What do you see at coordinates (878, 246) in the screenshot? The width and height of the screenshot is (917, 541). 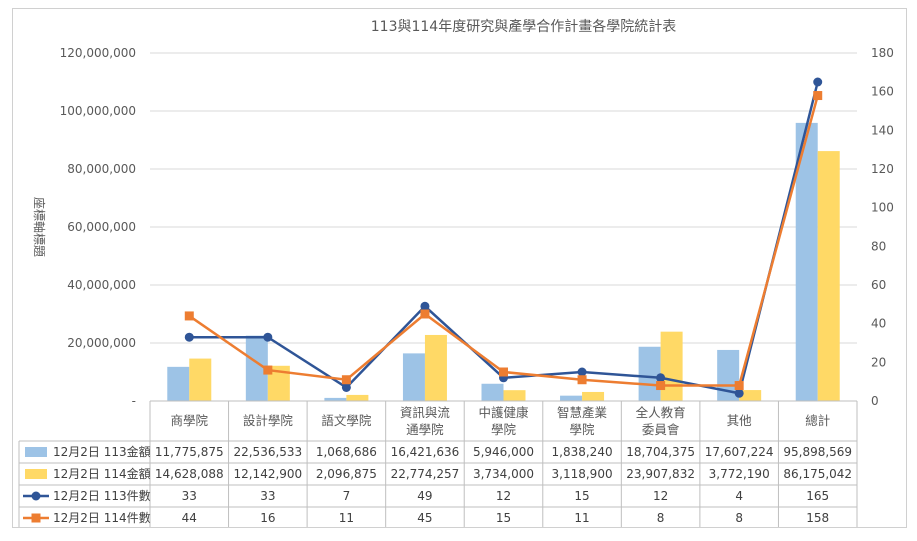 I see `y2-tick-label: 80` at bounding box center [878, 246].